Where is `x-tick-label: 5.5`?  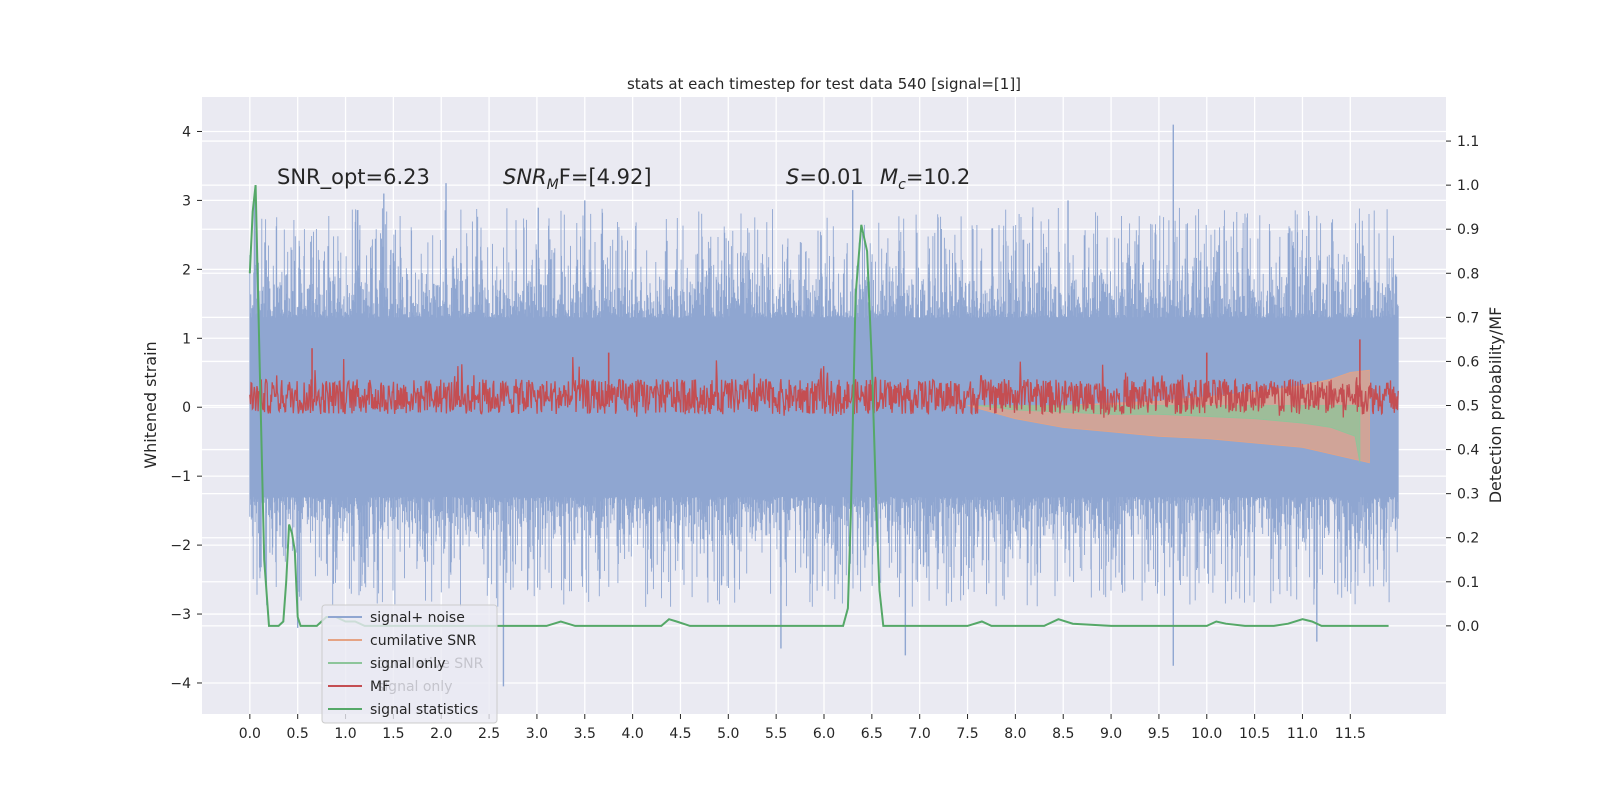
x-tick-label: 5.5 is located at coordinates (776, 734).